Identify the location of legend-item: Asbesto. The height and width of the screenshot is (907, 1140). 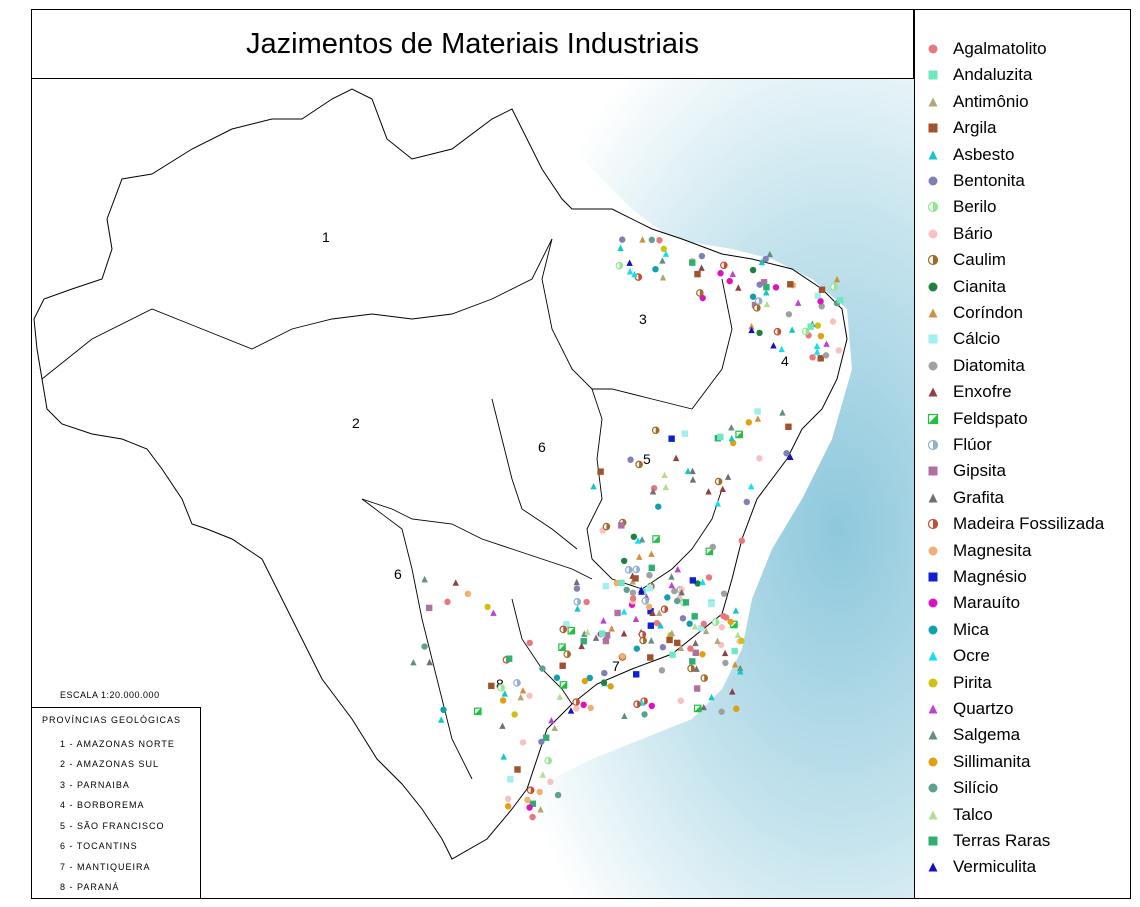
(964, 155).